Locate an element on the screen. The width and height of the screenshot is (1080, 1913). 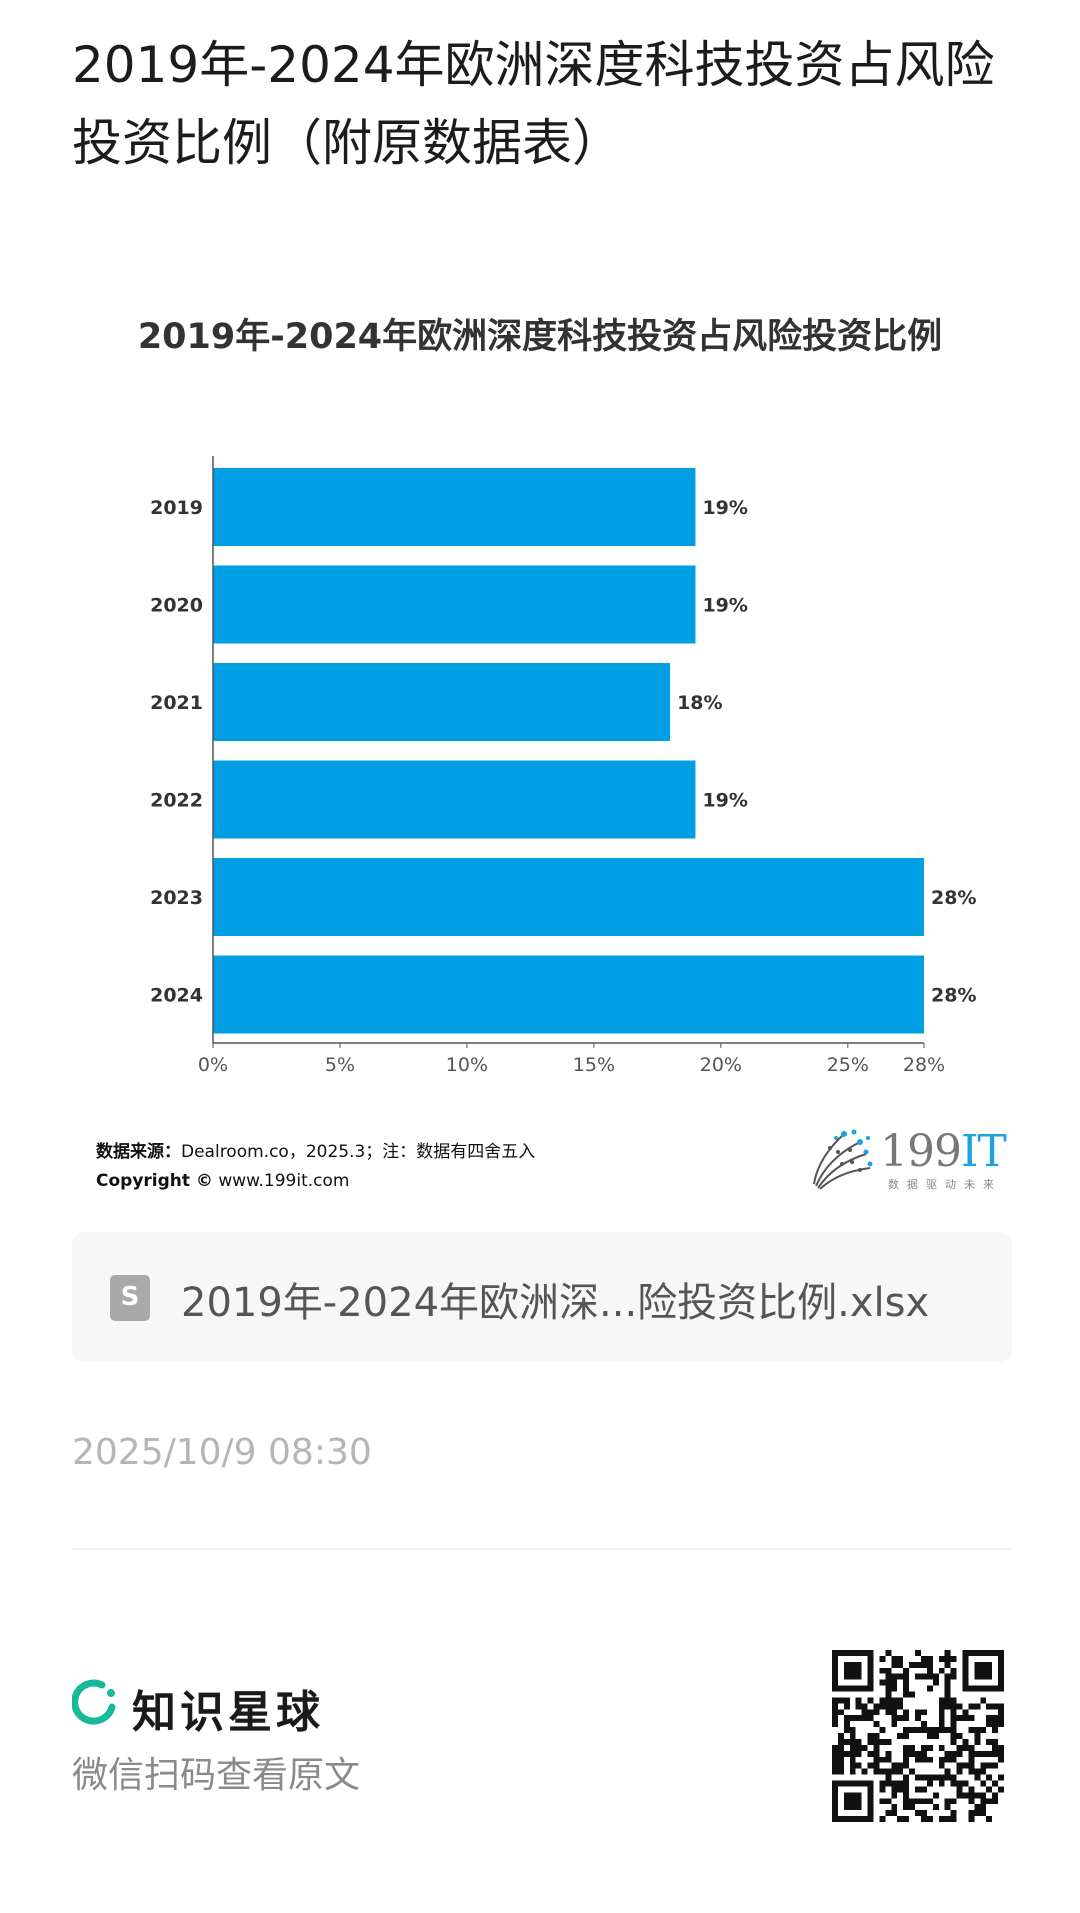
category-label-2019: 2019 is located at coordinates (176, 508).